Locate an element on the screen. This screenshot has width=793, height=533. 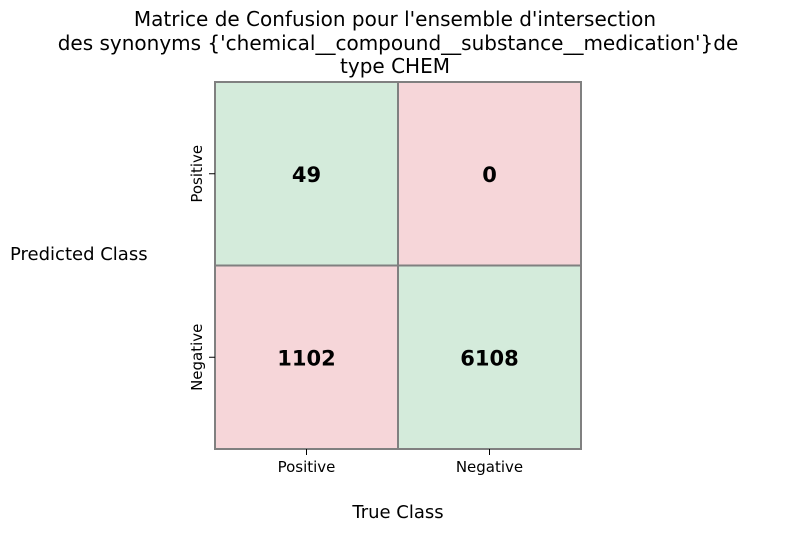
y-tick-label-1: Negative is located at coordinates (197, 357).